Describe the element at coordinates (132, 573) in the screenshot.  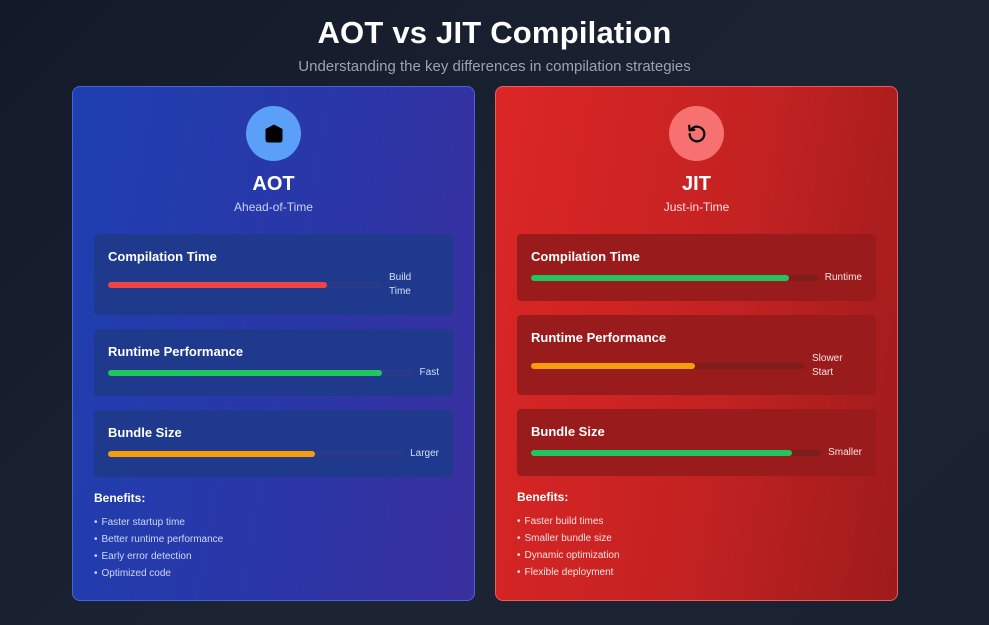
I see `list-item: • Optimized code` at that location.